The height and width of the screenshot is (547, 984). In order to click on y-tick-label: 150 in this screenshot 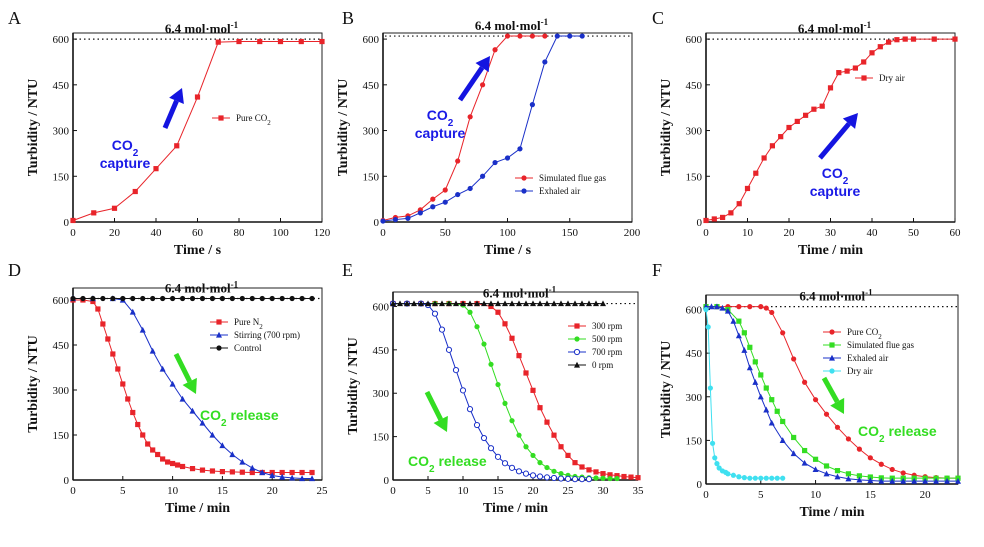, I will do `click(61, 436)`.